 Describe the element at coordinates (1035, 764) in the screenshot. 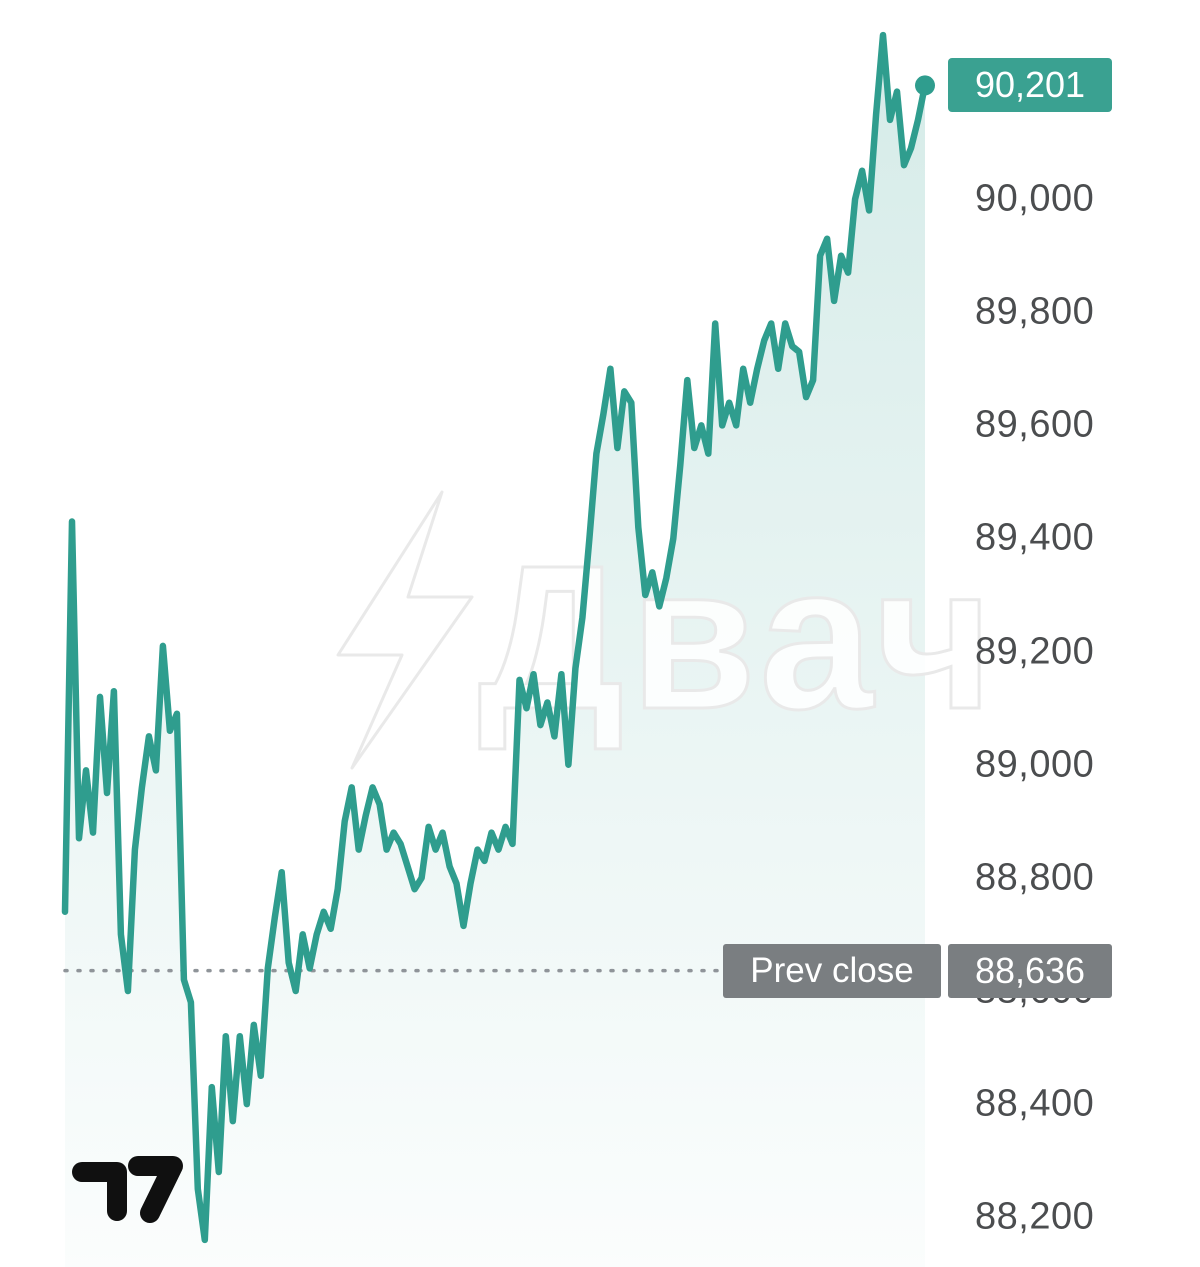

I see `price-tick-label: 89,000` at that location.